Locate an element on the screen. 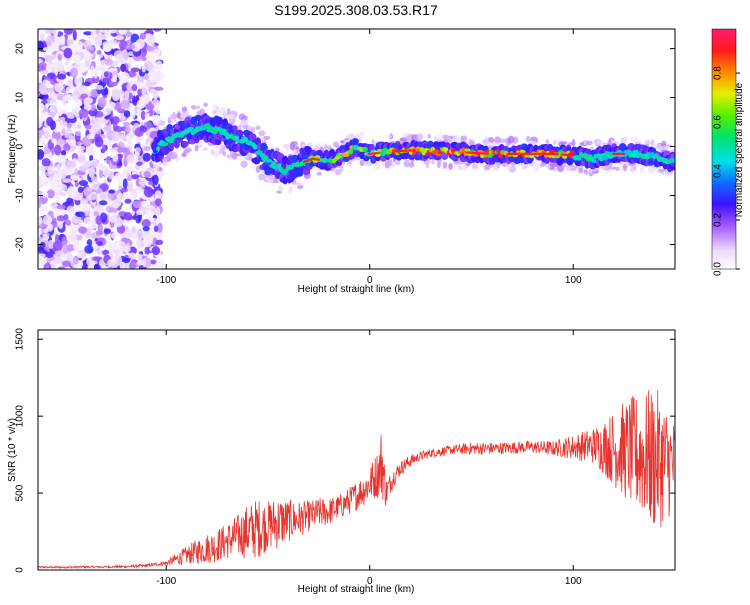  spectrogram-y-tick-label: -20 is located at coordinates (20, 244).